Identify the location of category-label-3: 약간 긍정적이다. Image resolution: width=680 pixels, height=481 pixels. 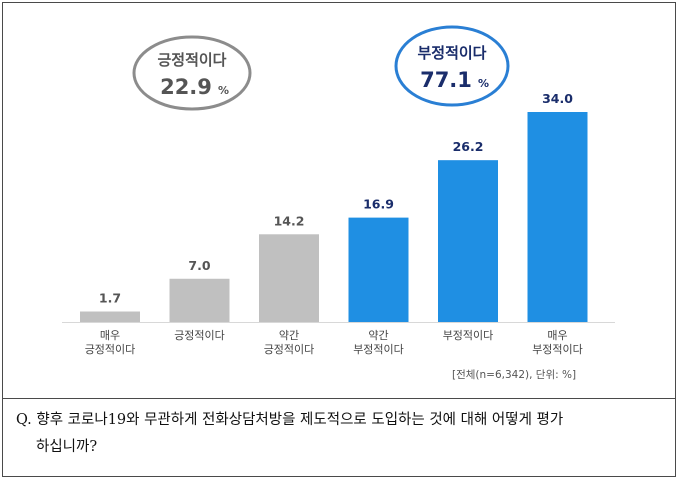
(289, 342).